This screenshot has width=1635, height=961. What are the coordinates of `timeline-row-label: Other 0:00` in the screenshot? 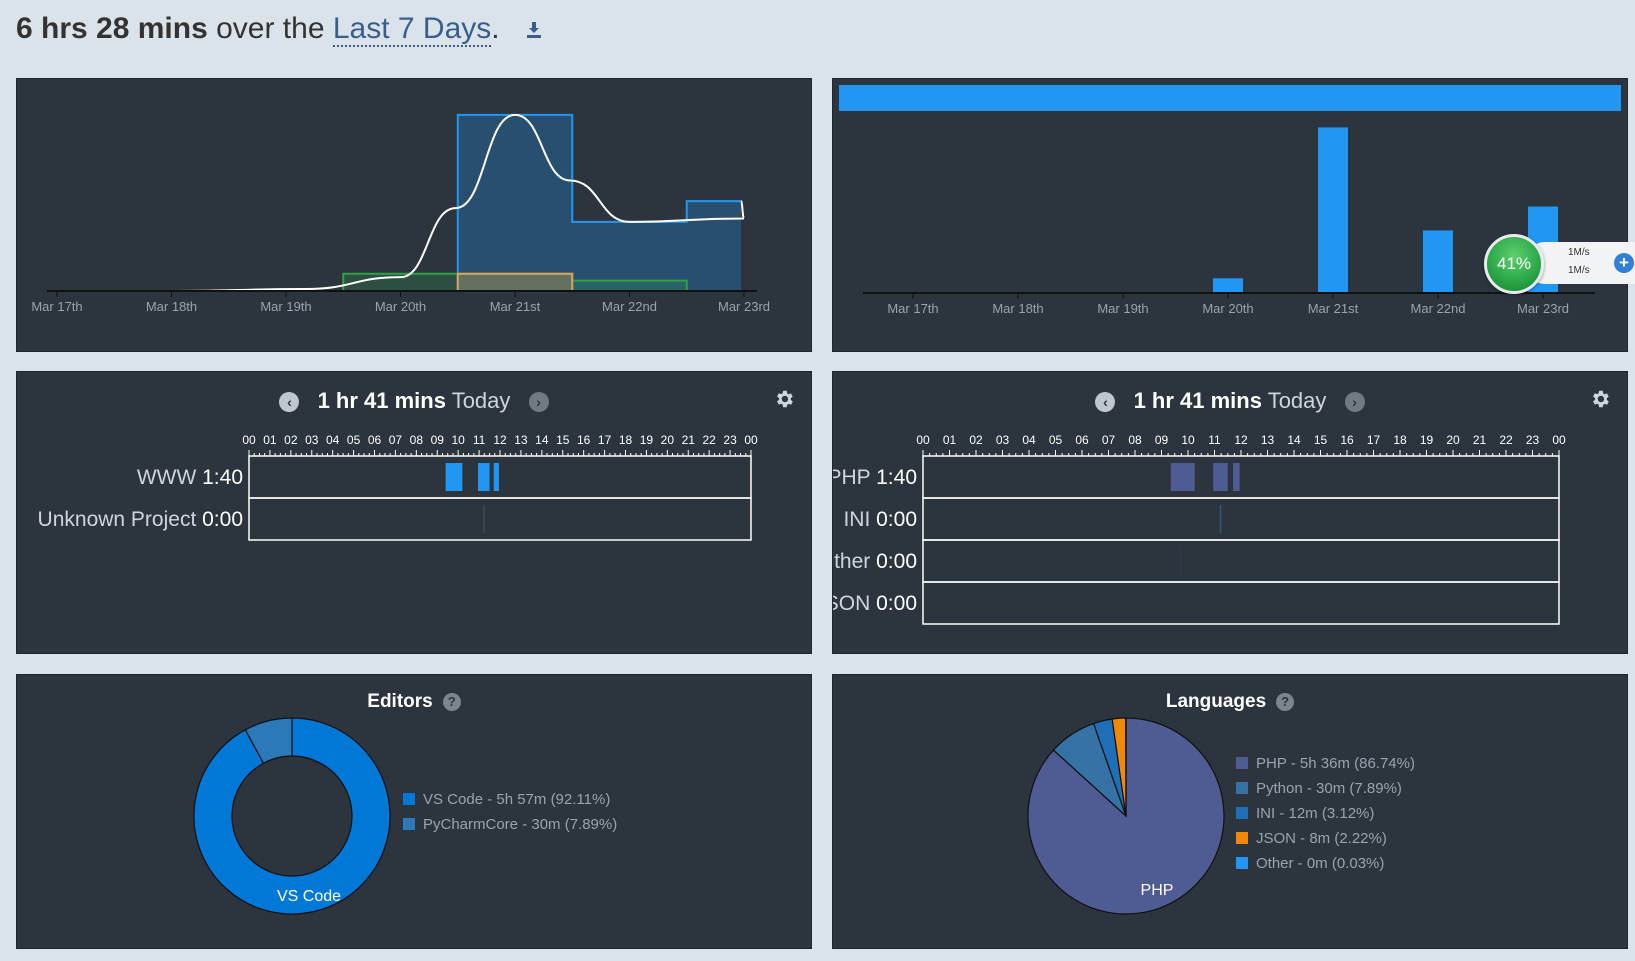 It's located at (875, 561).